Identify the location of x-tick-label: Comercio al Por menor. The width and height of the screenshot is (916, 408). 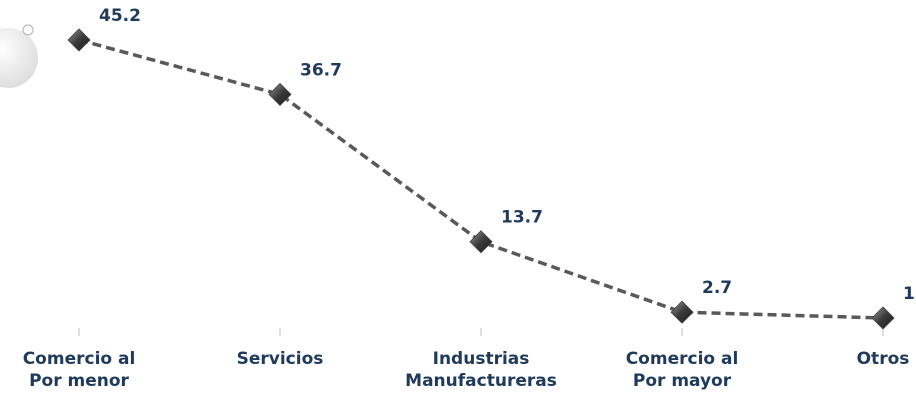
(79, 370).